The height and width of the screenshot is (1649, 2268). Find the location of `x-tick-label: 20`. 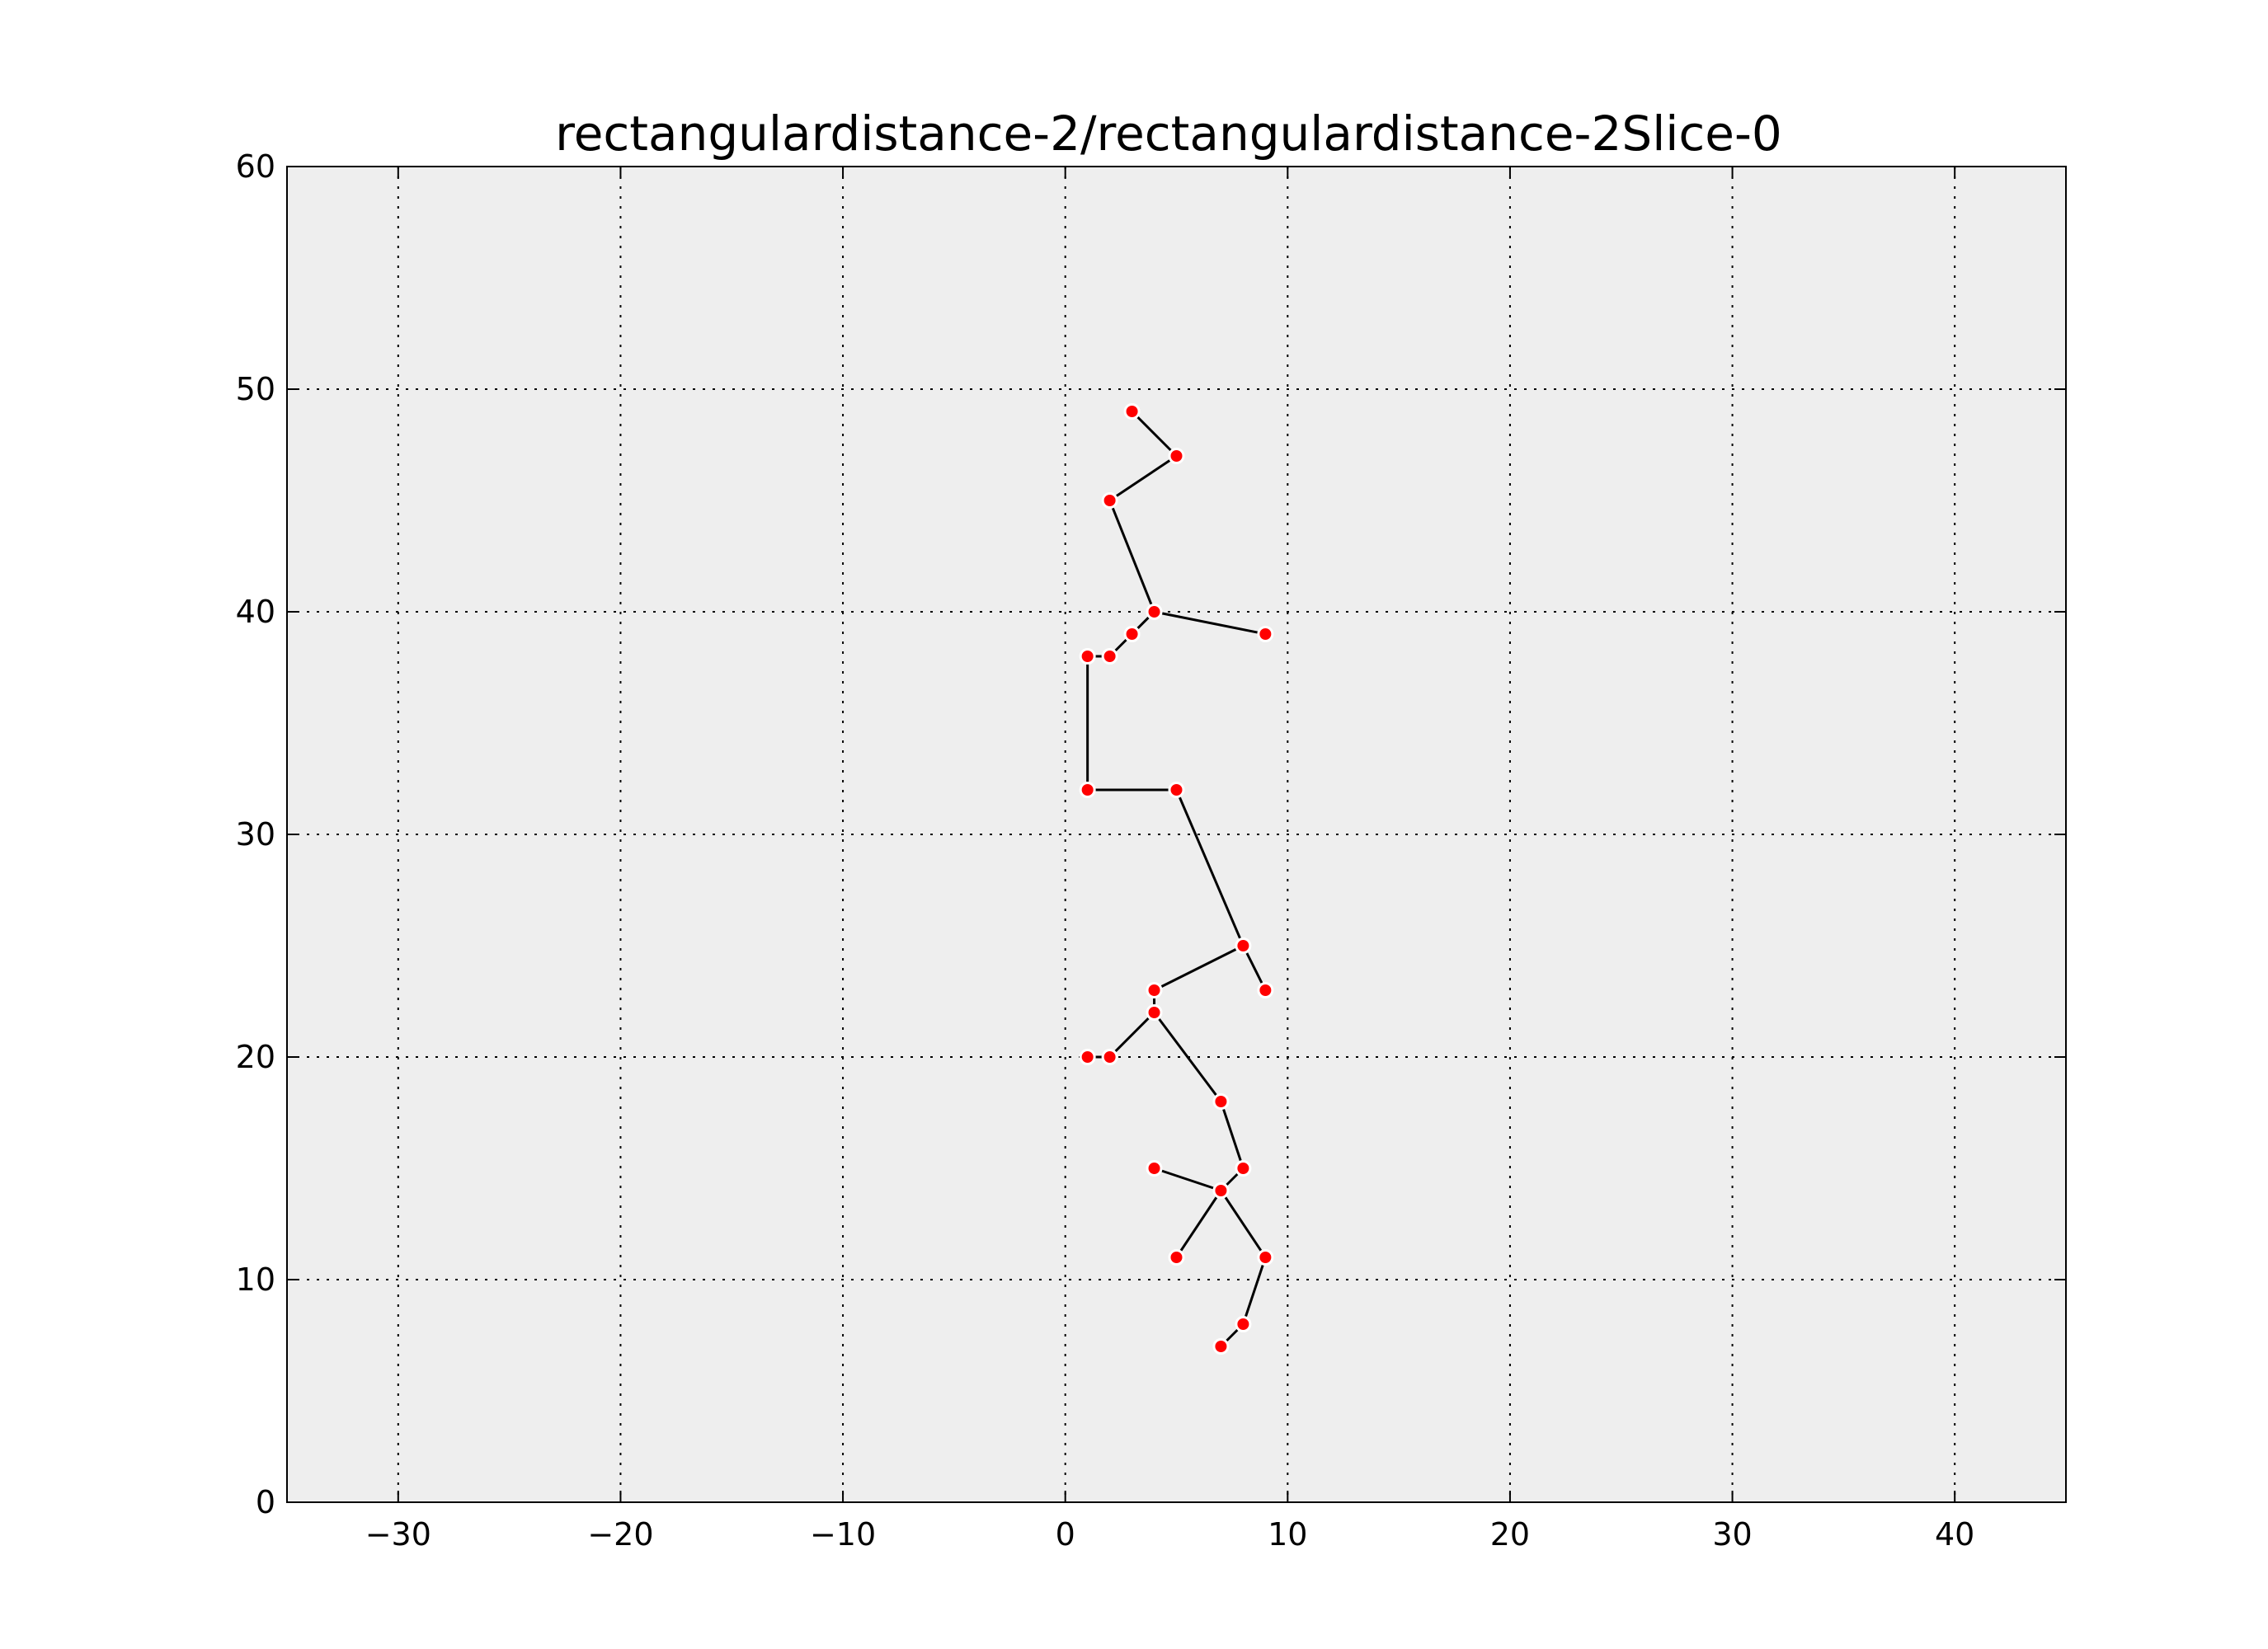

x-tick-label: 20 is located at coordinates (1510, 1534).